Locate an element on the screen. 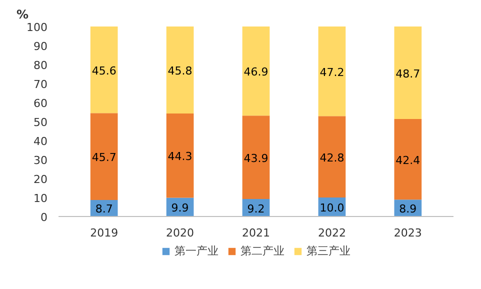  data-label: 10.0 is located at coordinates (332, 208).